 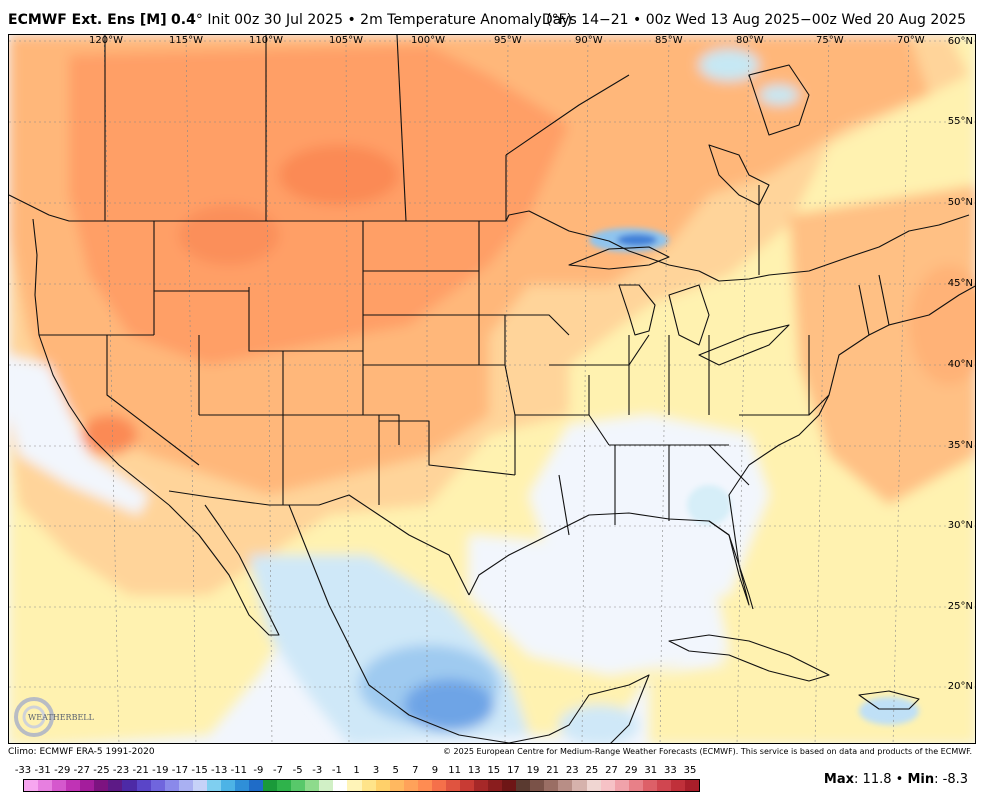 I want to click on init-time: Init 00z 30 Jul 2025, so click(x=275, y=20).